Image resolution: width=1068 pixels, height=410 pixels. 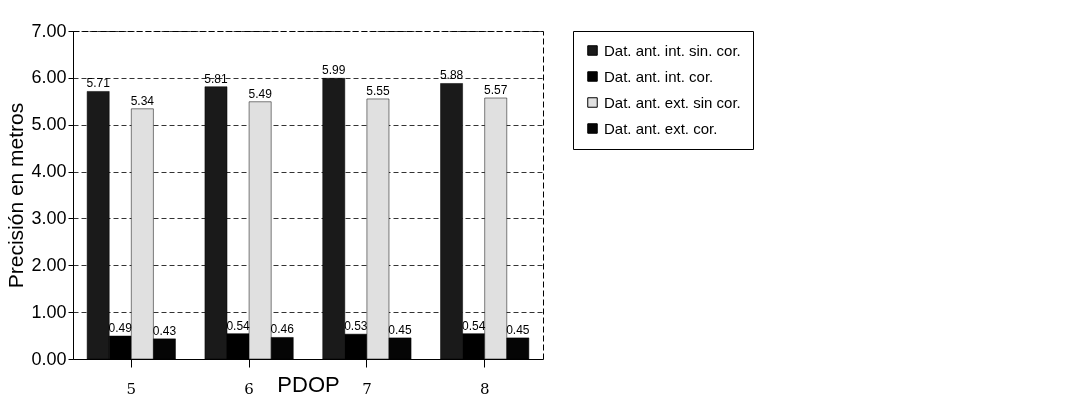 I want to click on x-tick-label: 8, so click(x=484, y=388).